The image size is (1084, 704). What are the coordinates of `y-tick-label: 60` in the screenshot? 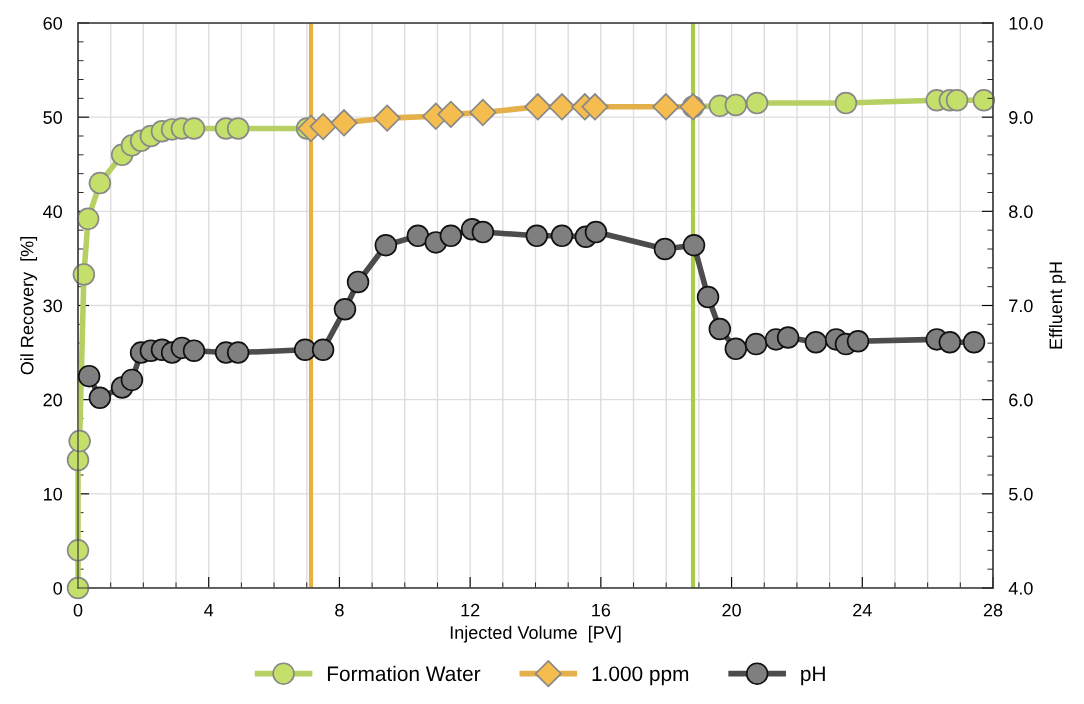 It's located at (53, 23).